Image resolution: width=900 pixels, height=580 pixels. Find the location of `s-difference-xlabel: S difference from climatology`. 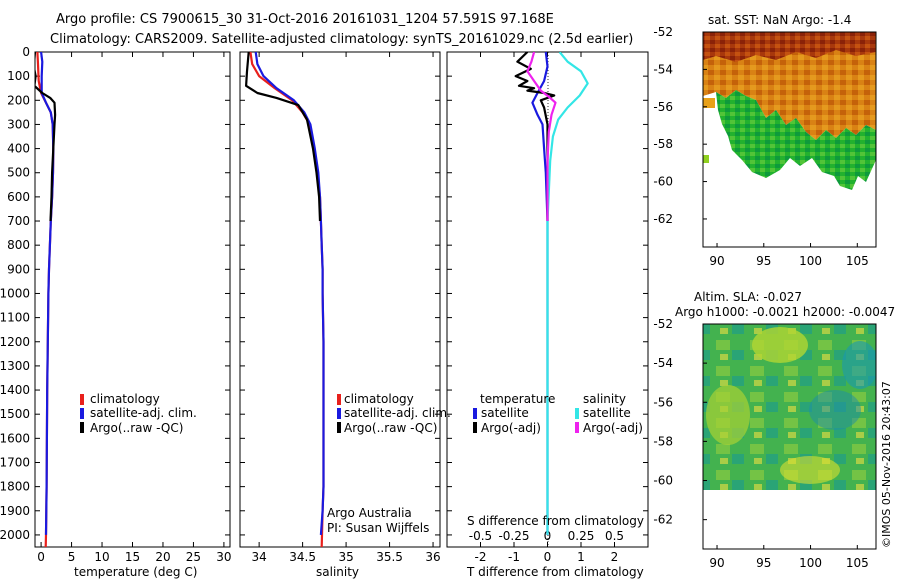

s-difference-xlabel: S difference from climatology is located at coordinates (555, 521).